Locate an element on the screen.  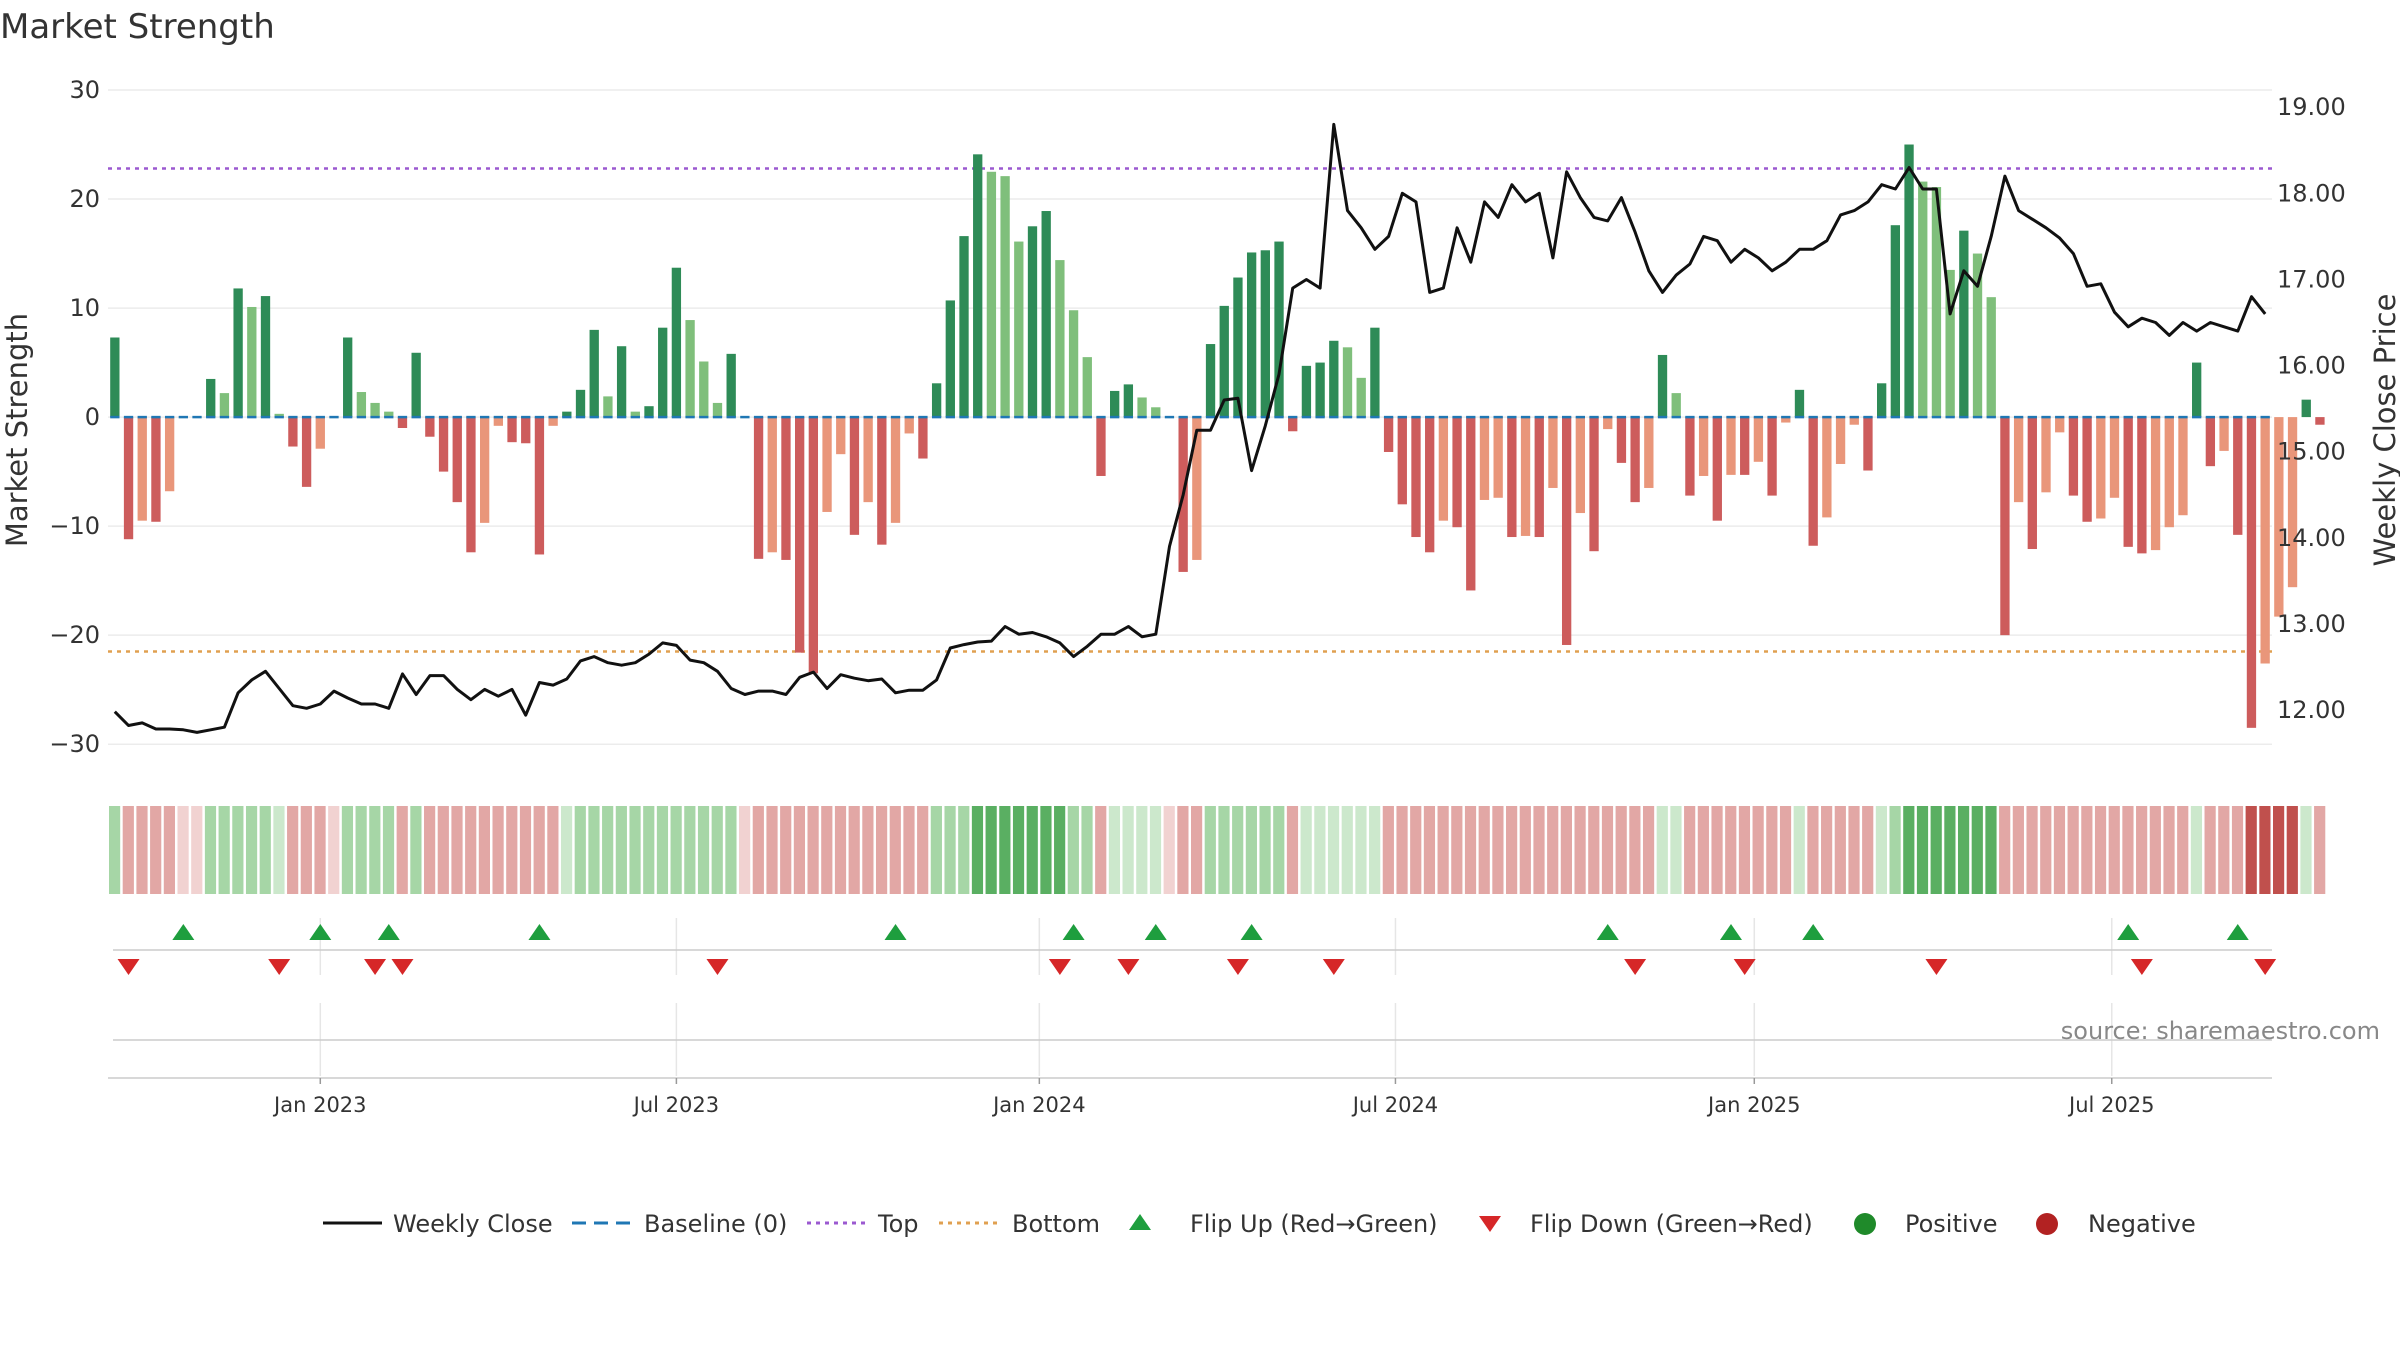
y-axis-left-ticks: 30 20 10 0 −10 −20 −30 is located at coordinates (74, 417).